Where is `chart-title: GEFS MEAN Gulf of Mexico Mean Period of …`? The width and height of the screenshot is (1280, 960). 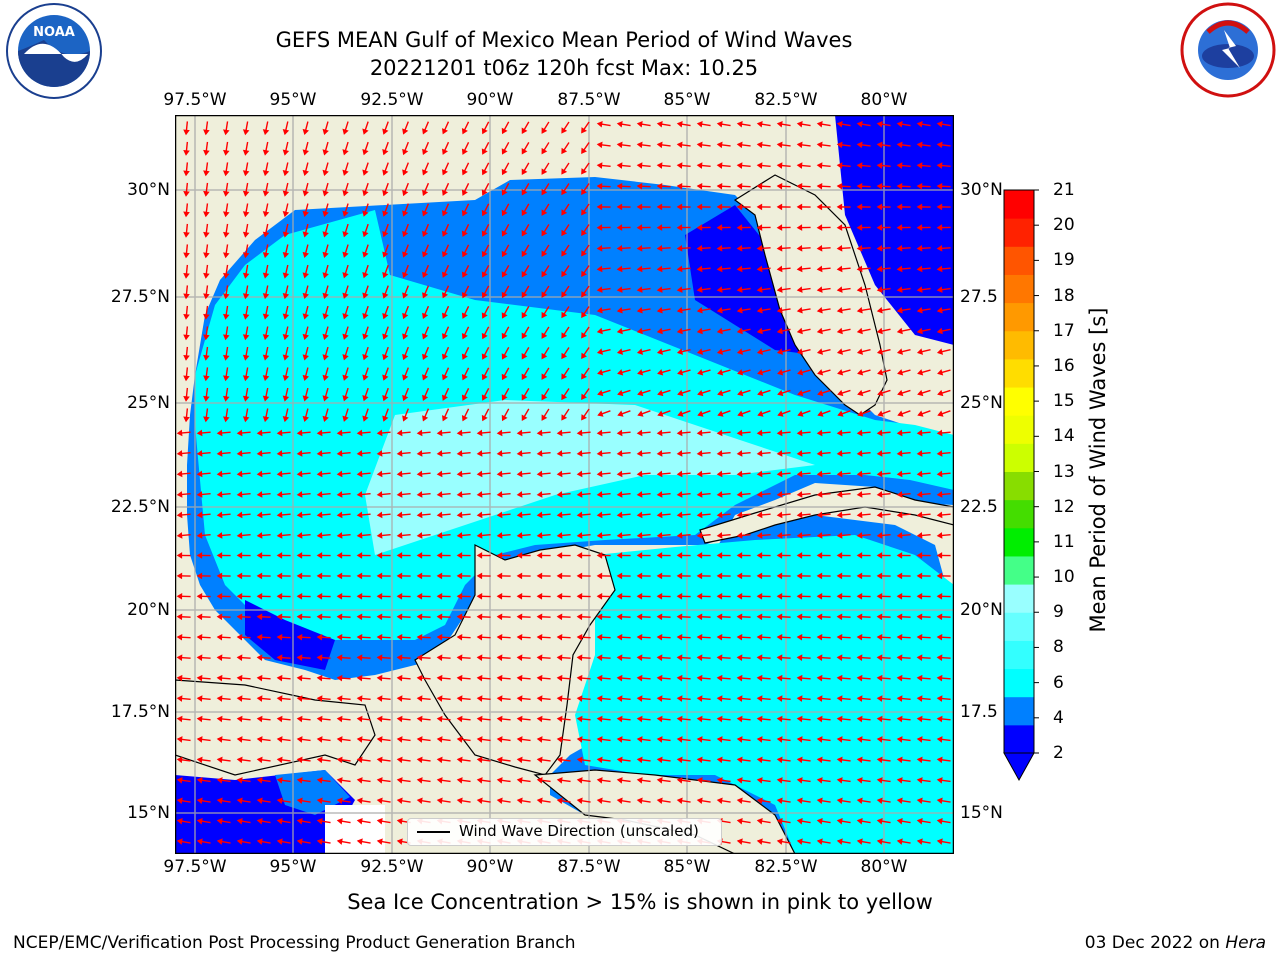
chart-title: GEFS MEAN Gulf of Mexico Mean Period of … is located at coordinates (564, 40).